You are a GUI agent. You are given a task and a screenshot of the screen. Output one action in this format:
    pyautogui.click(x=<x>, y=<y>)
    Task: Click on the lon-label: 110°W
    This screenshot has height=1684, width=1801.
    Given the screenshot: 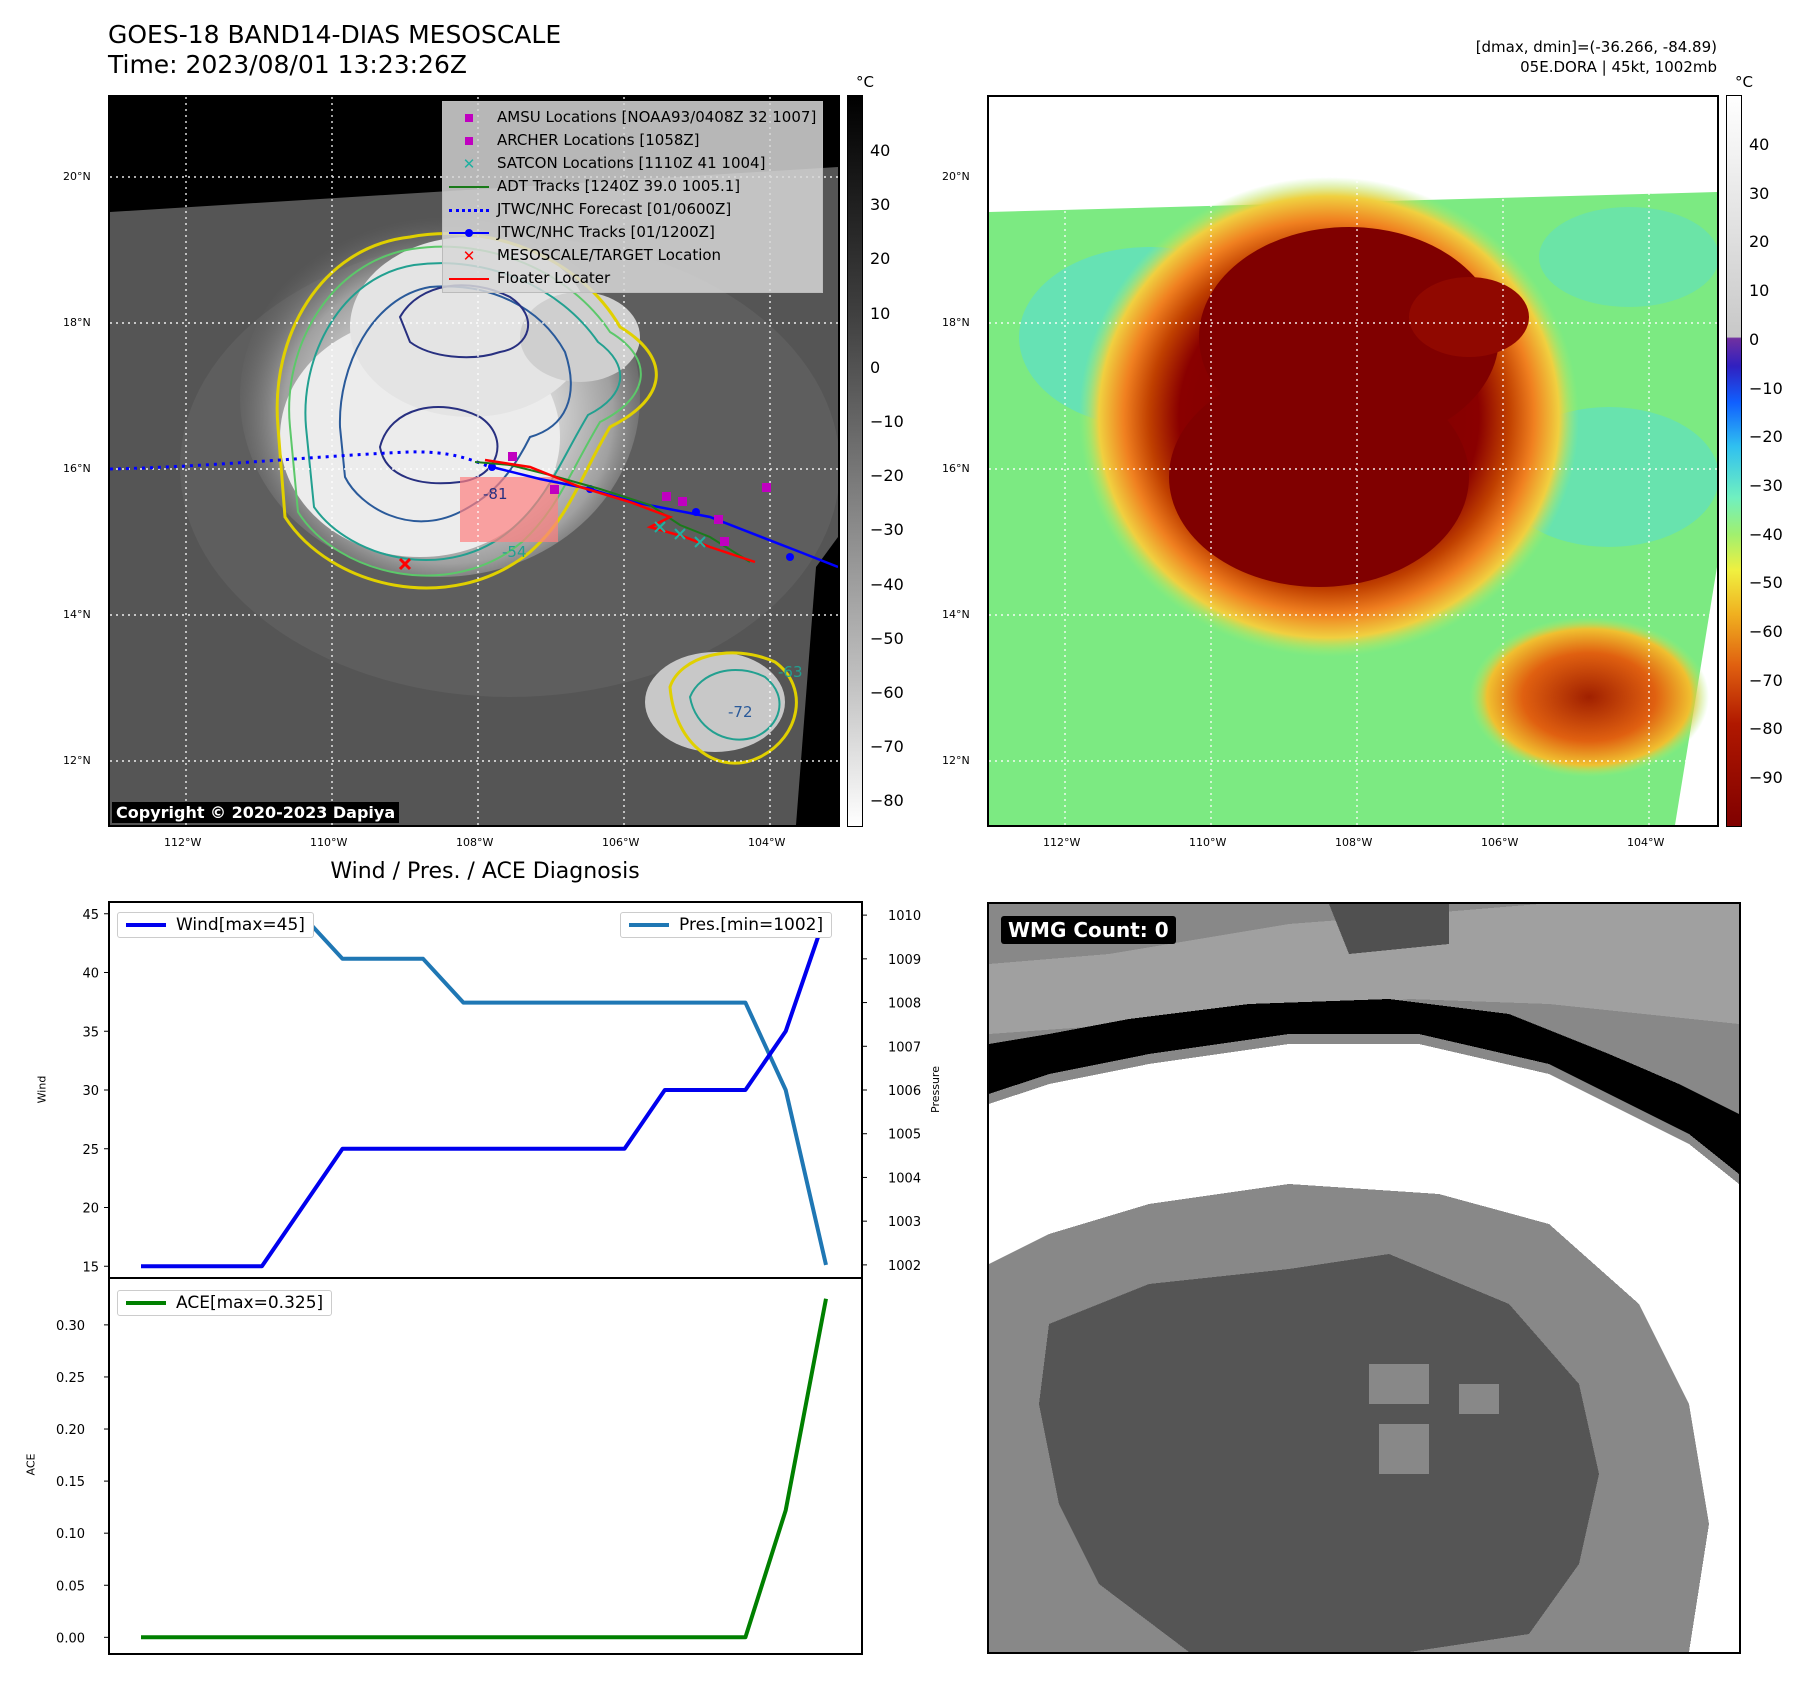 What is the action you would take?
    pyautogui.click(x=1208, y=842)
    